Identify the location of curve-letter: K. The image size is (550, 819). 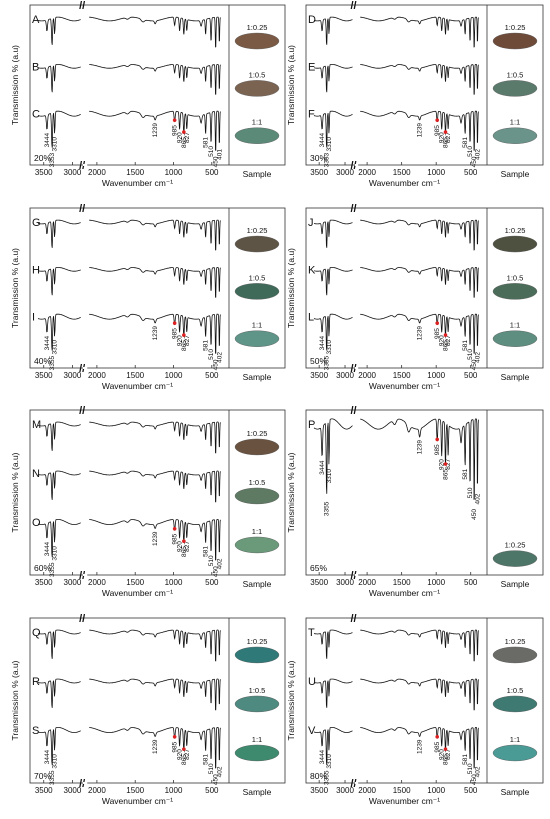
(312, 270).